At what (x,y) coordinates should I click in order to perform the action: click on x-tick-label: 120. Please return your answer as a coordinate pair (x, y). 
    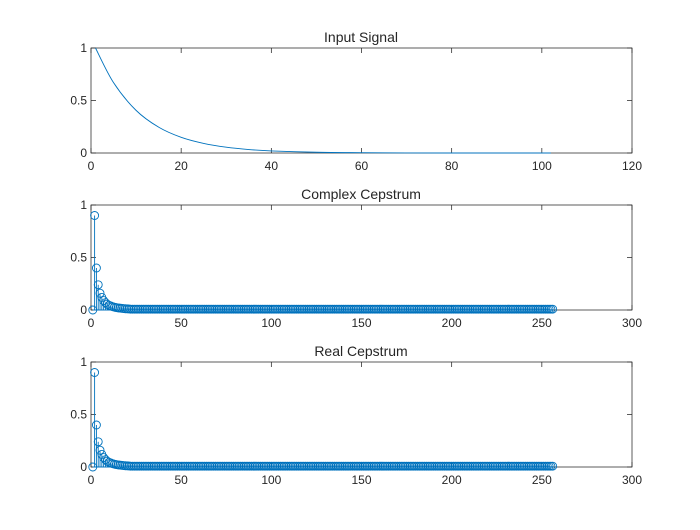
    Looking at the image, I should click on (632, 166).